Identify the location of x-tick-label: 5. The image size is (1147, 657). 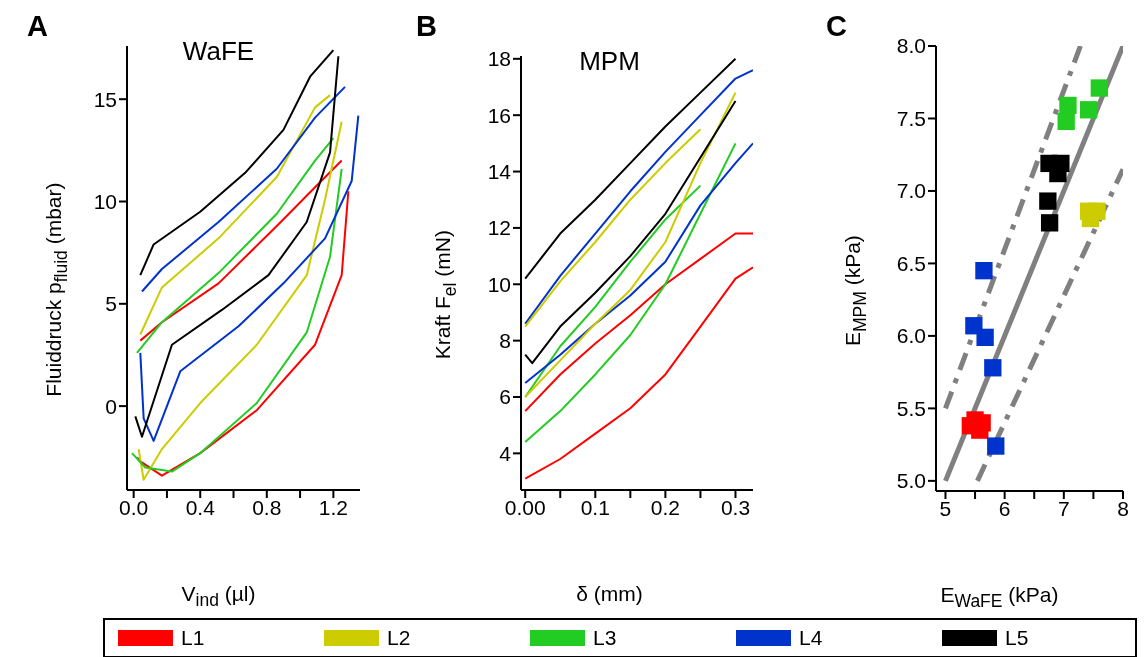
(945, 508).